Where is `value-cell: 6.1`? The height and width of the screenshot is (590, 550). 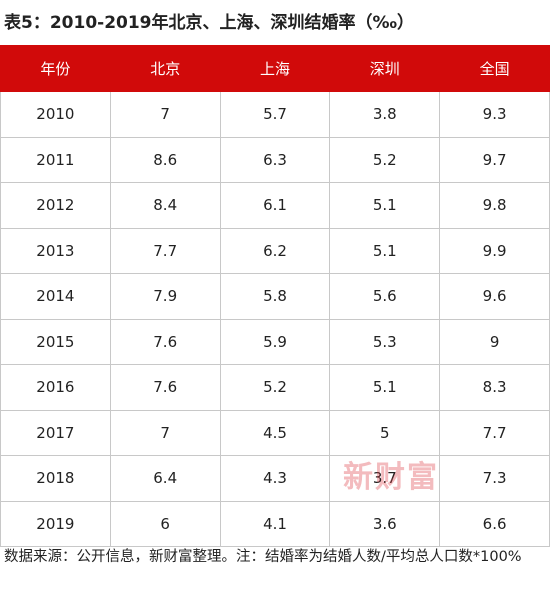
value-cell: 6.1 is located at coordinates (275, 205).